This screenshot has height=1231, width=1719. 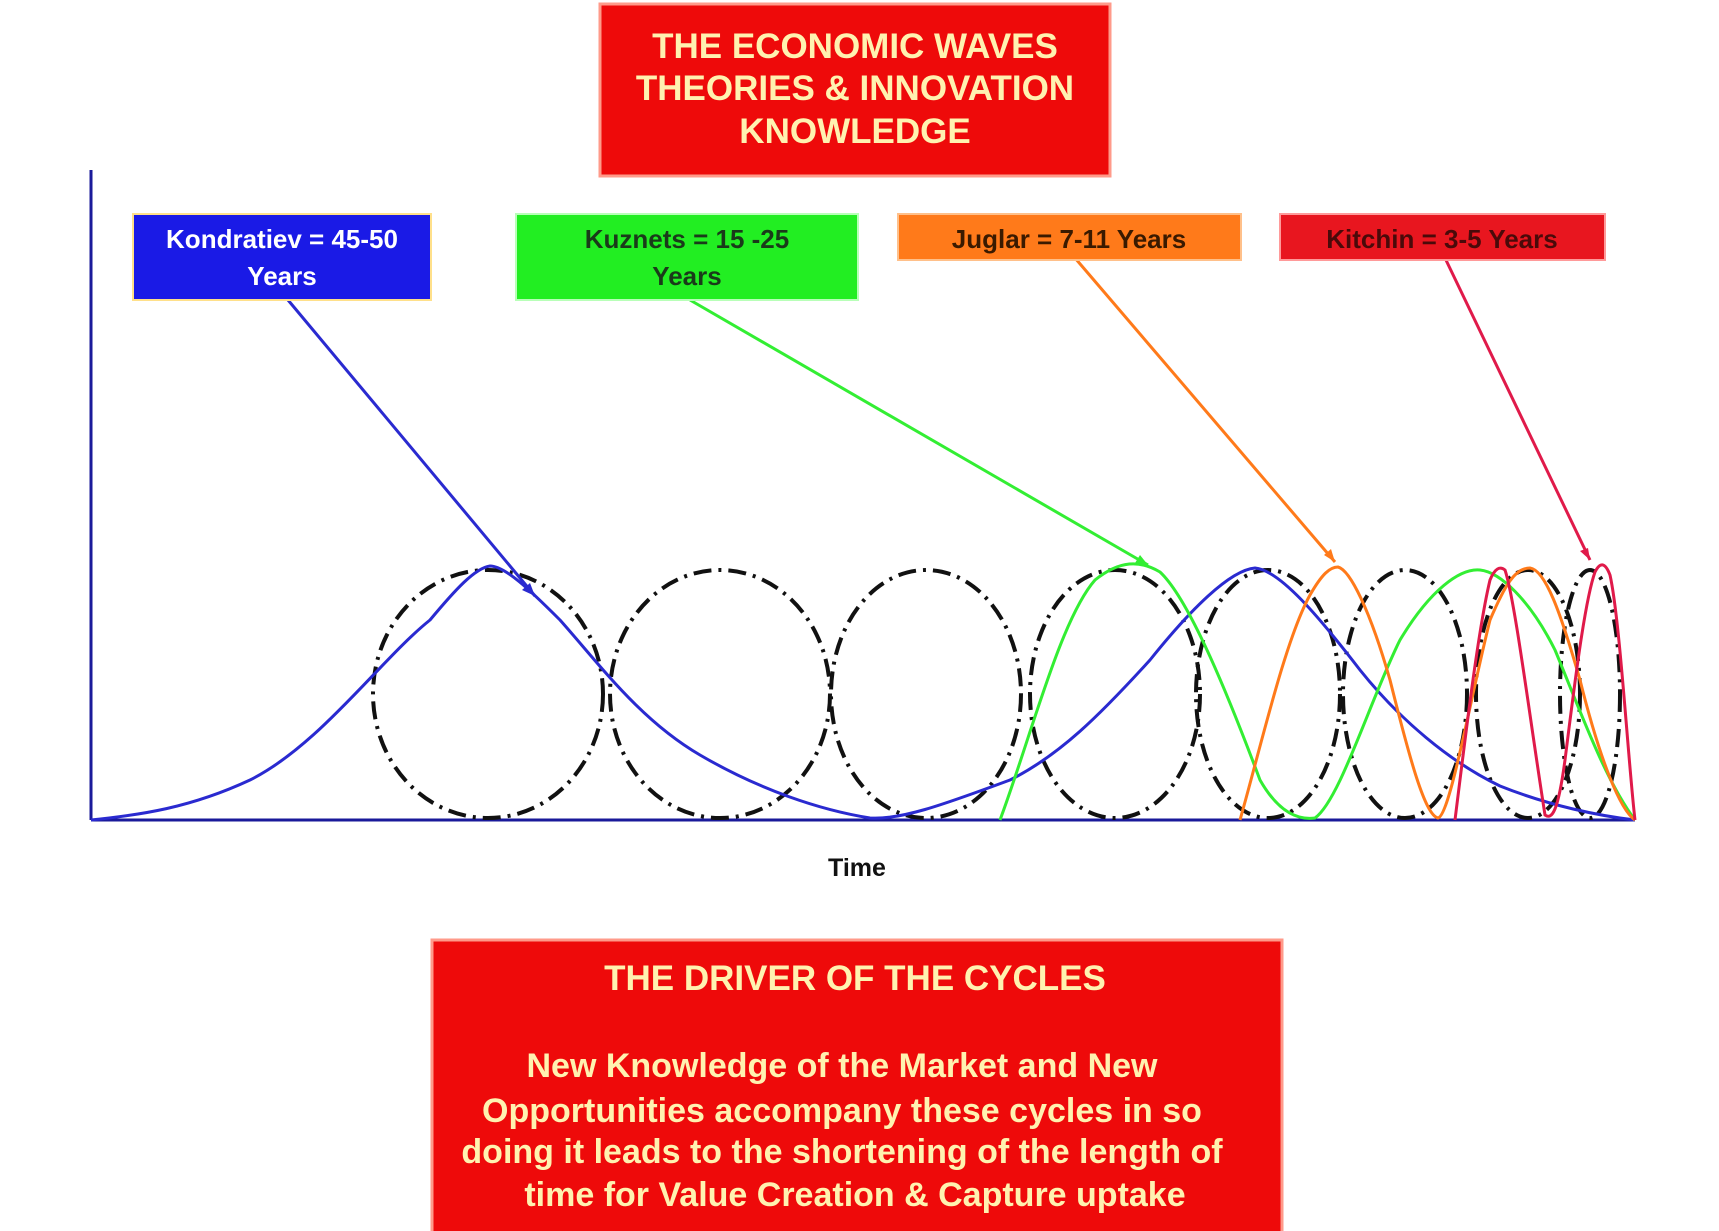 I want to click on kuznets-pointer, so click(x=919, y=432).